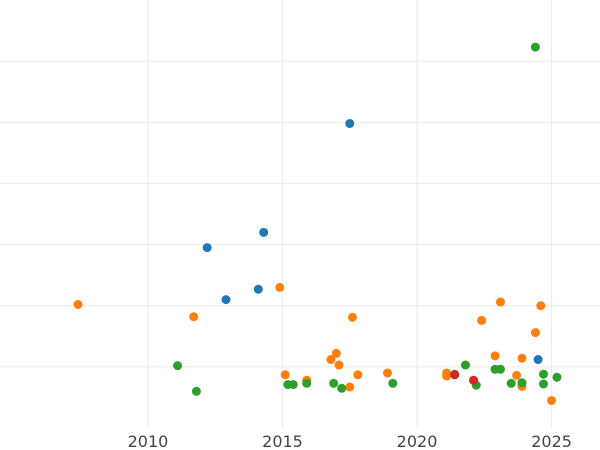  What do you see at coordinates (350, 441) in the screenshot?
I see `x-axis-tick-labels: 2010 2015 2020 2025` at bounding box center [350, 441].